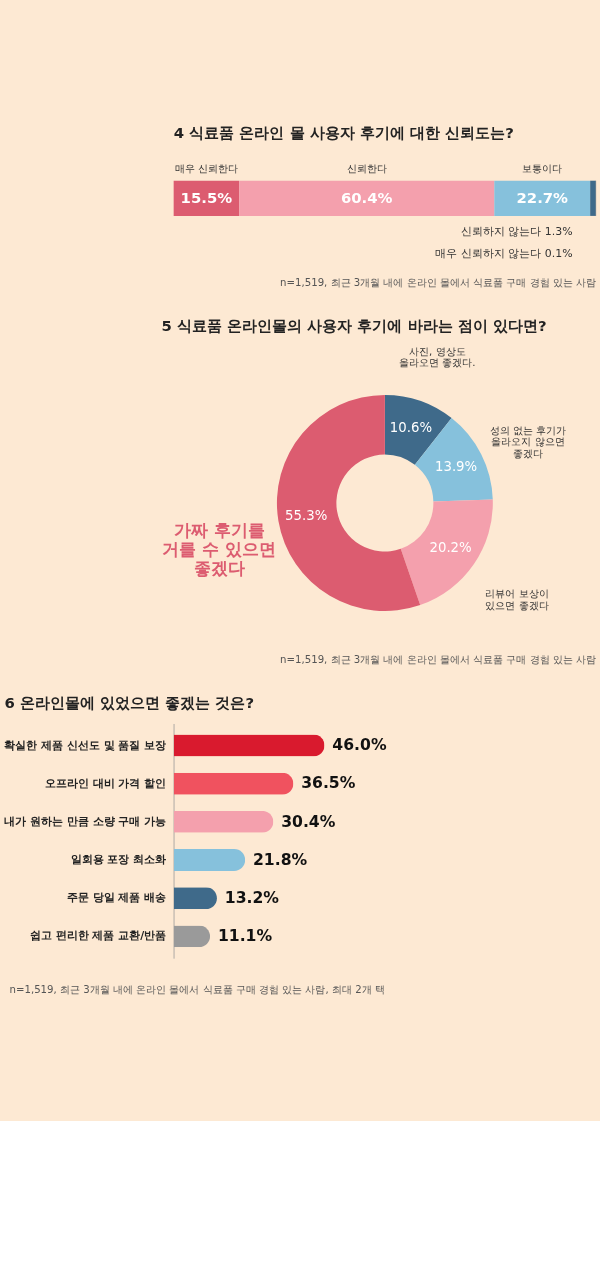 This screenshot has height=1273, width=600. What do you see at coordinates (366, 169) in the screenshot?
I see `series-label: 신뢰한다` at bounding box center [366, 169].